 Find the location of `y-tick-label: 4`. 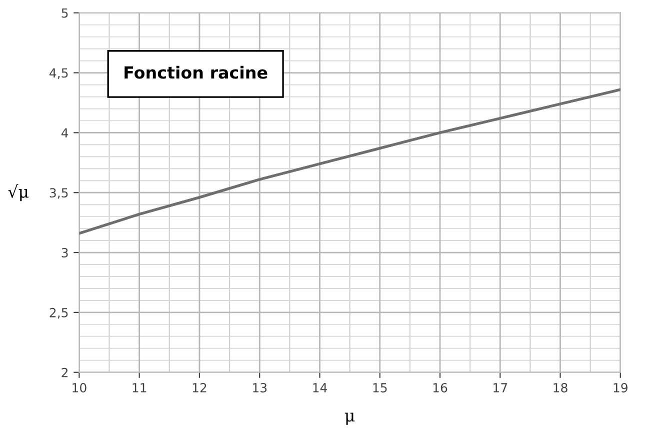

y-tick-label: 4 is located at coordinates (64, 133).